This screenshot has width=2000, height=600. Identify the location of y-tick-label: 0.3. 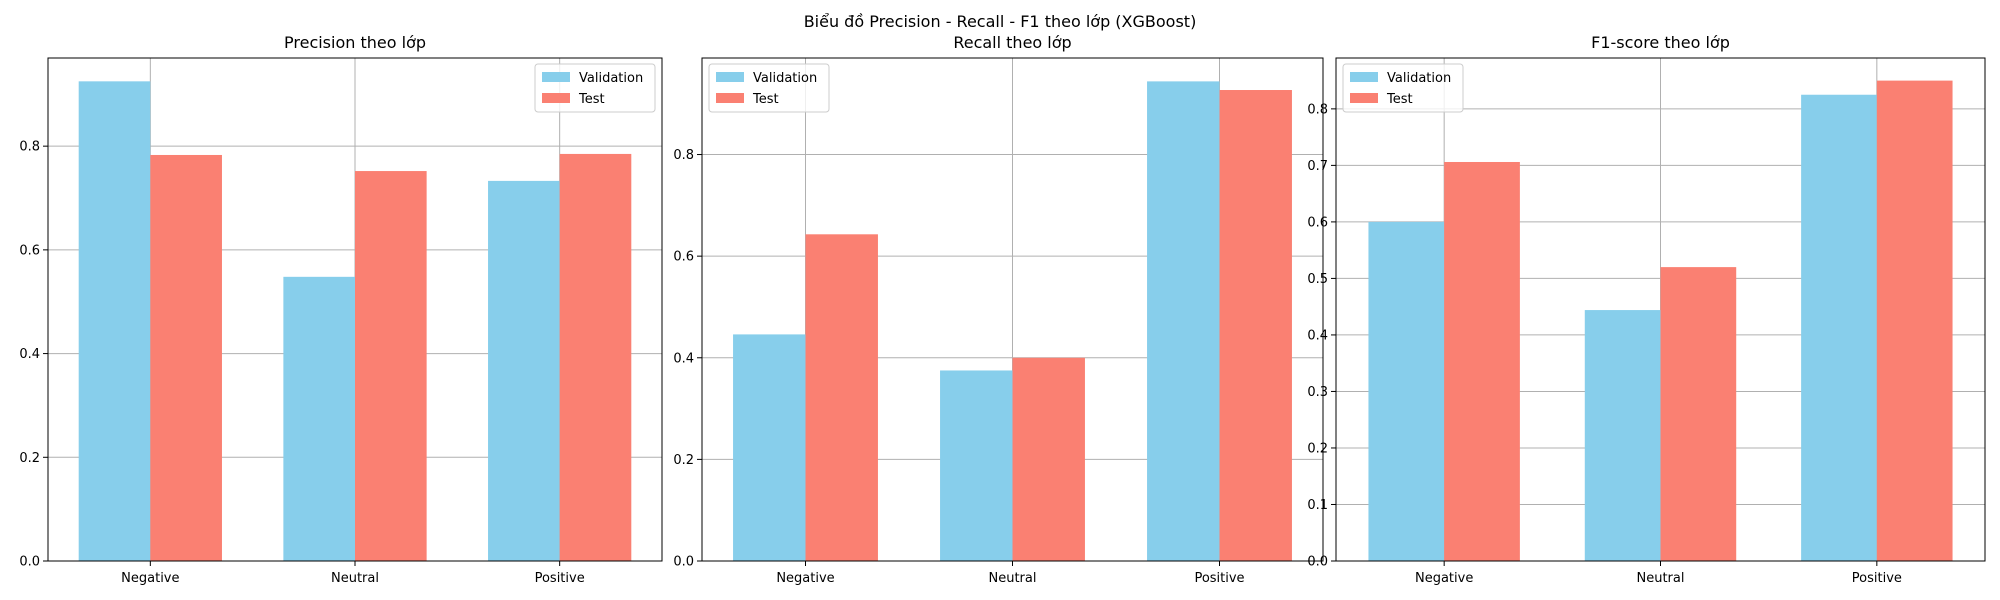
(1317, 392).